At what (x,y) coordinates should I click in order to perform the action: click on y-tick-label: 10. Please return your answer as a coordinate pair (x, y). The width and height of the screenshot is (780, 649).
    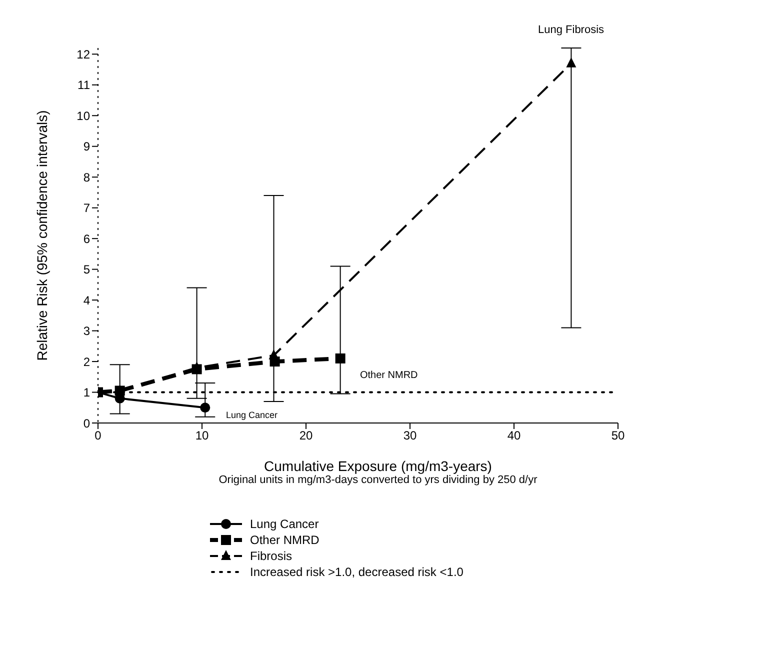
    Looking at the image, I should click on (83, 115).